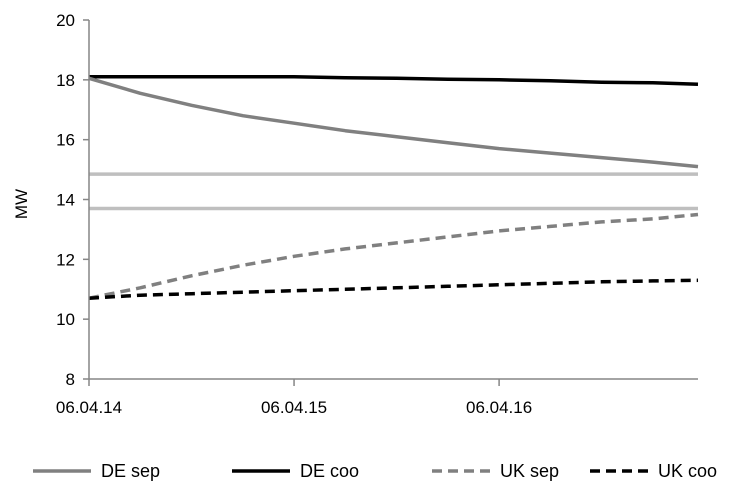 This screenshot has width=734, height=490. I want to click on series-line-de-coo, so click(394, 81).